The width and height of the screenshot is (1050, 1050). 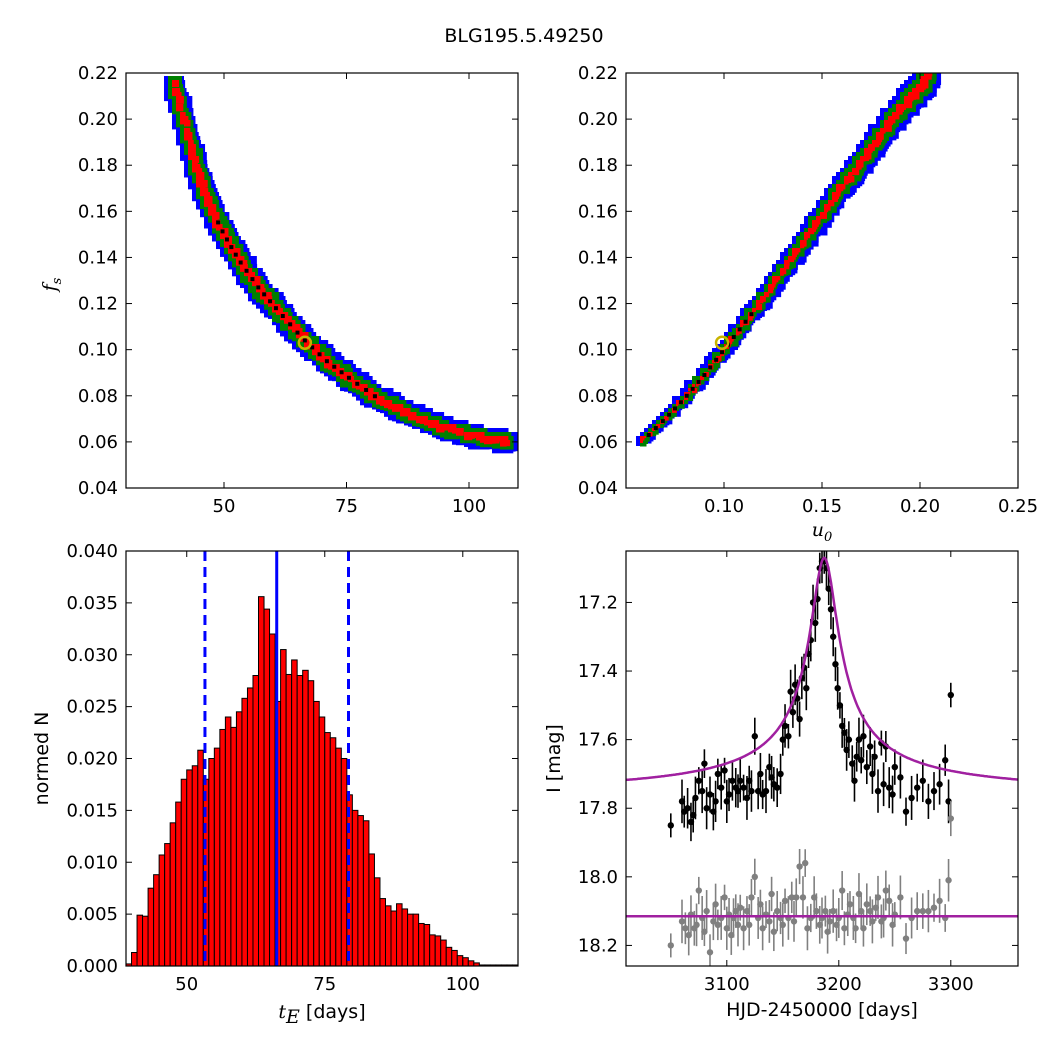 What do you see at coordinates (598, 945) in the screenshot?
I see `y-tick-label: 18.2` at bounding box center [598, 945].